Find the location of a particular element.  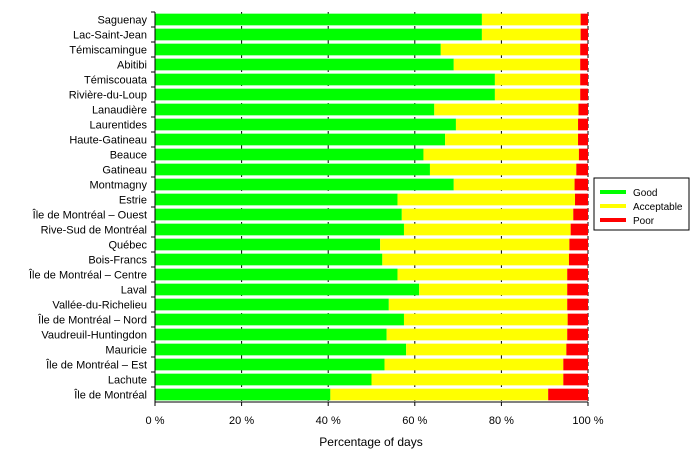

category-label: Île de Montréal – Est is located at coordinates (96, 365).